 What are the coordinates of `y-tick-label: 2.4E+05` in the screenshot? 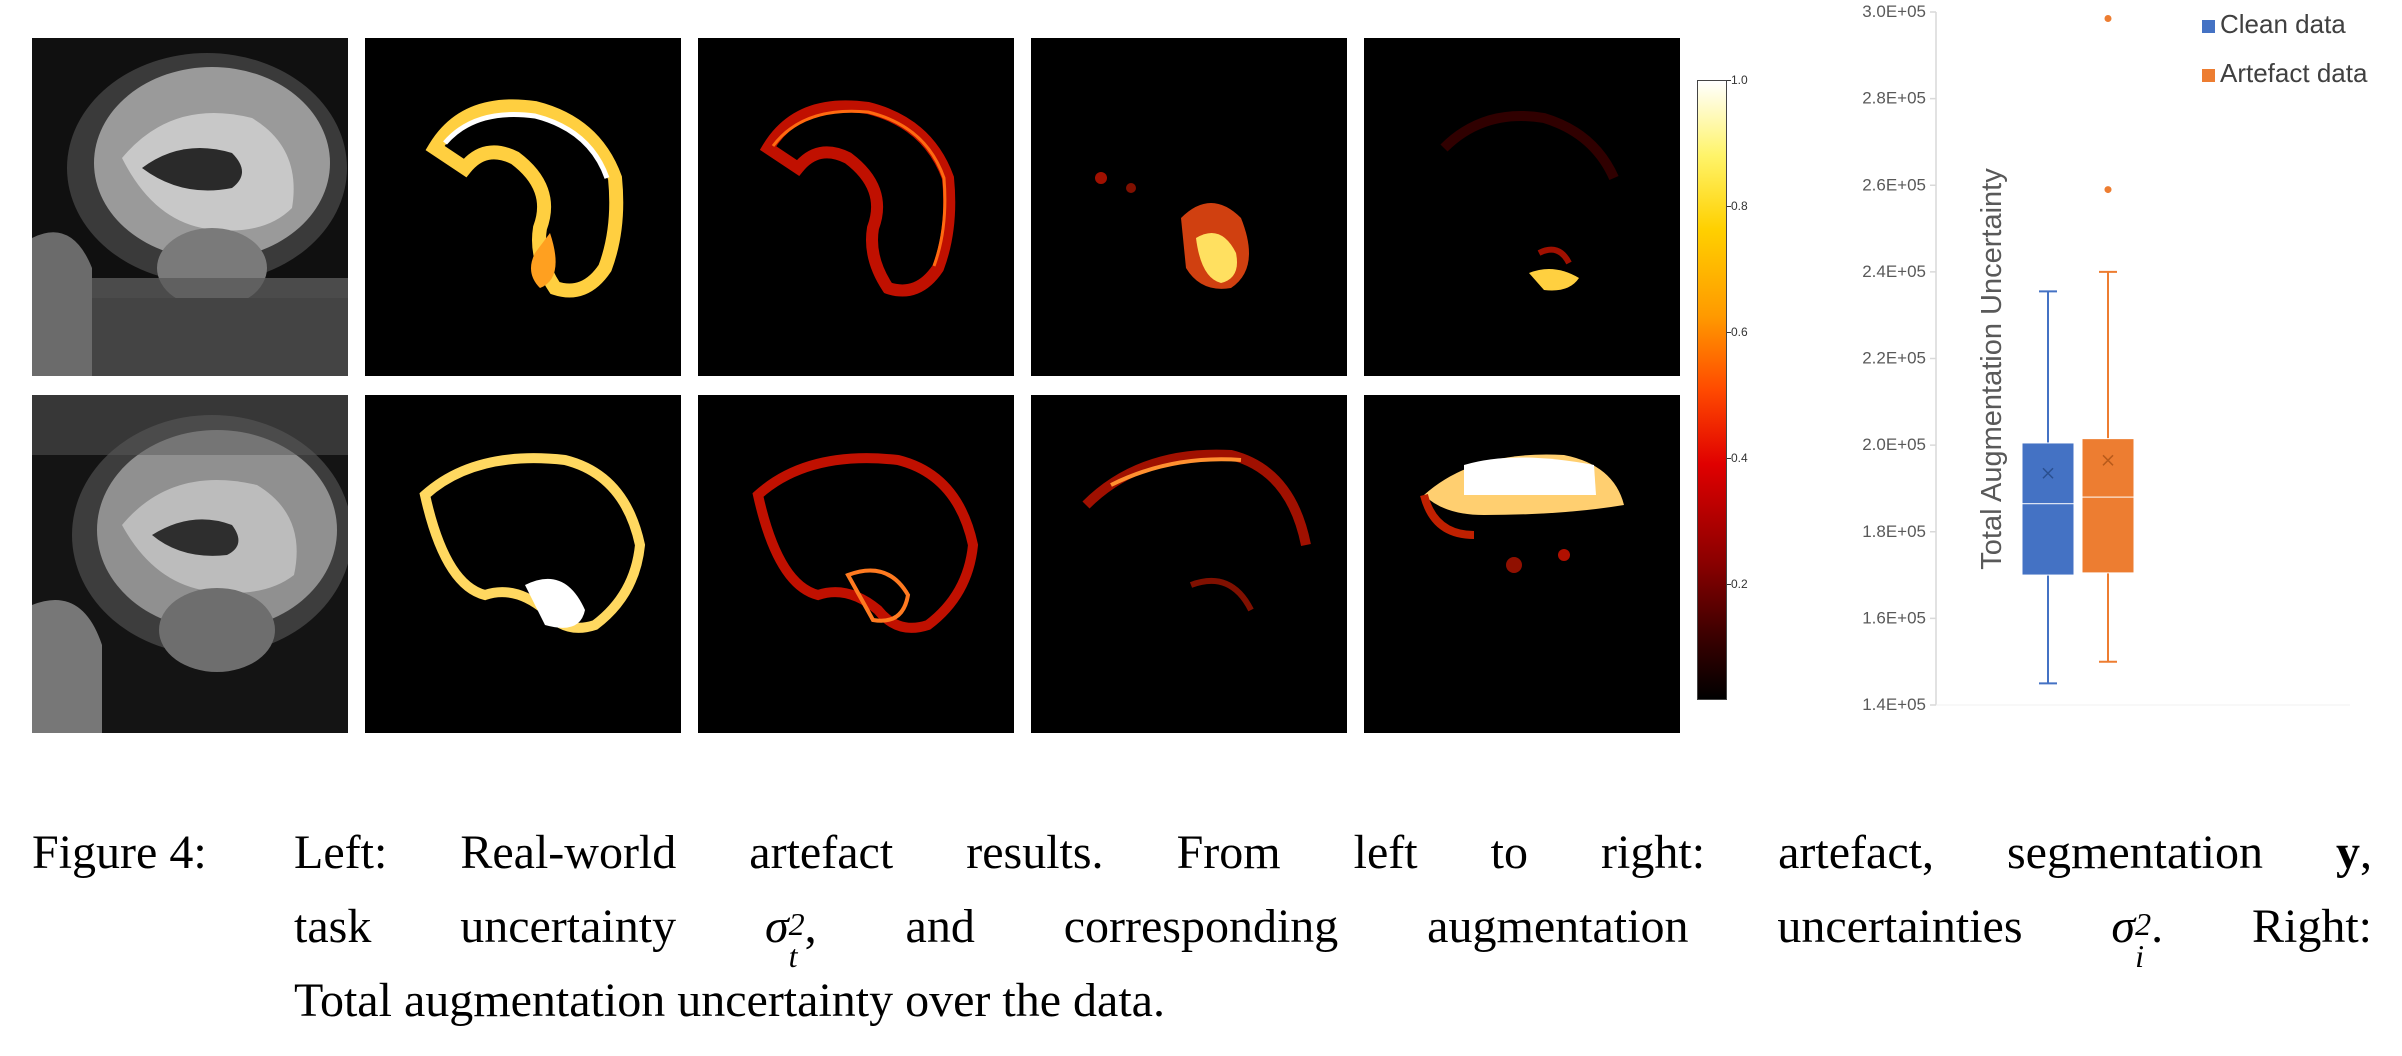 It's located at (1894, 271).